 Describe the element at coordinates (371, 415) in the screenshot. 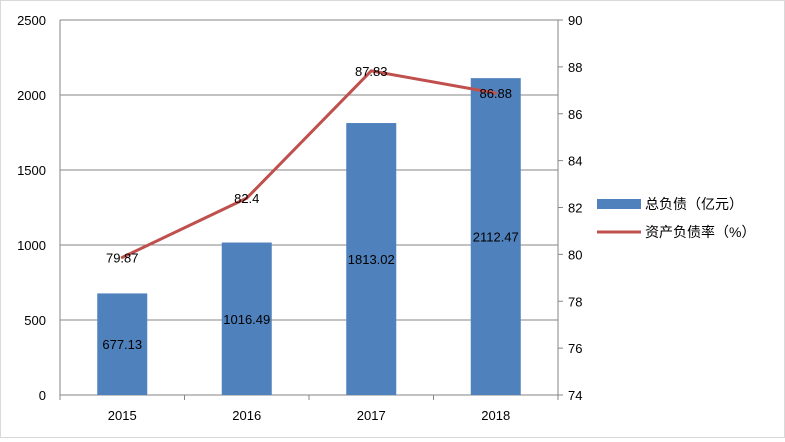

I see `x-tick-label: 2017` at that location.